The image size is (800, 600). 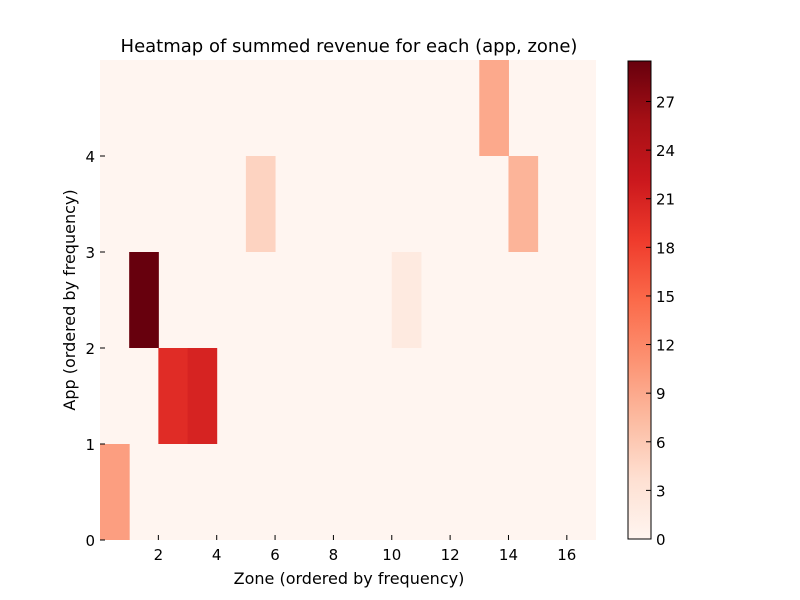 What do you see at coordinates (665, 248) in the screenshot?
I see `colorbar-tick-label: 18` at bounding box center [665, 248].